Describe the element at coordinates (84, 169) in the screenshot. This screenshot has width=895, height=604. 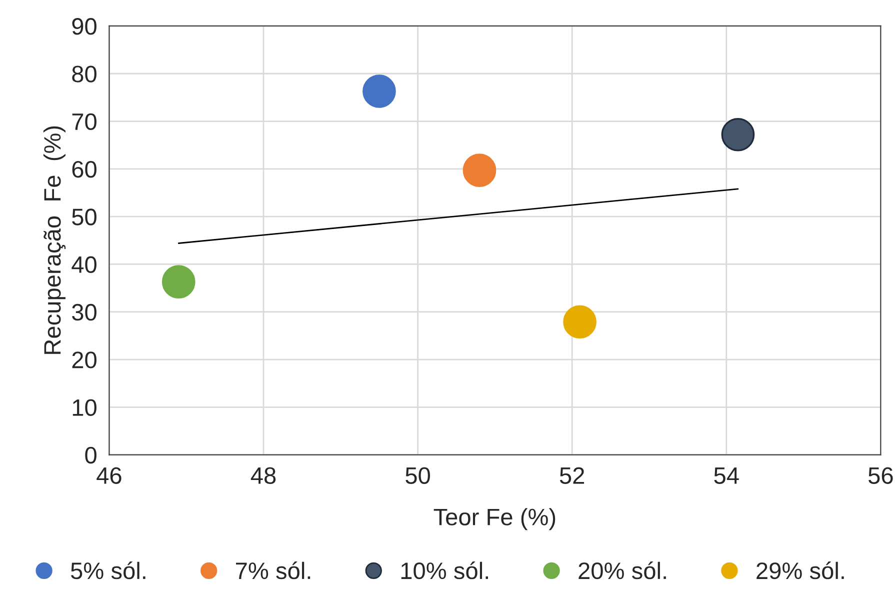
I see `y-tick-label: 60` at that location.